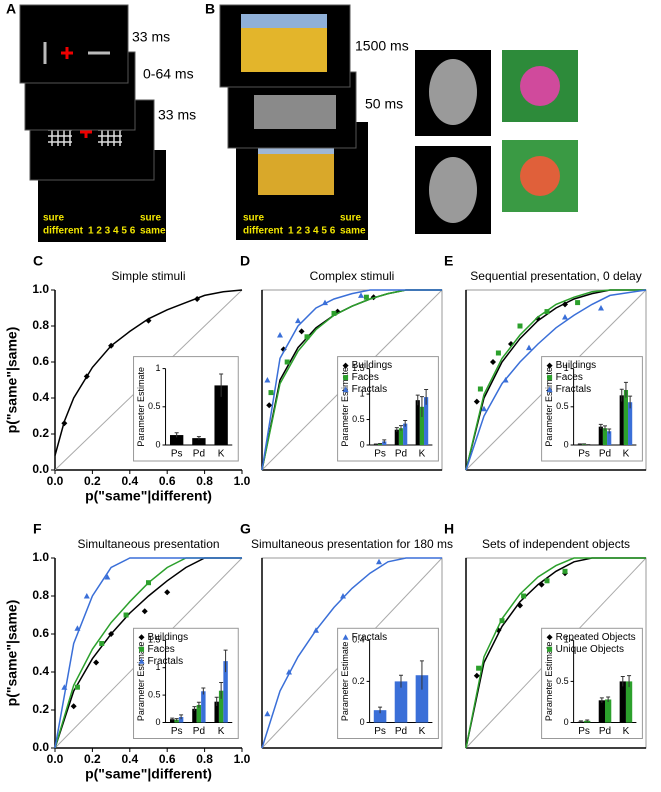 This screenshot has height=792, width=661. Describe the element at coordinates (40, 671) in the screenshot. I see `y-tick-label: 0.4` at that location.